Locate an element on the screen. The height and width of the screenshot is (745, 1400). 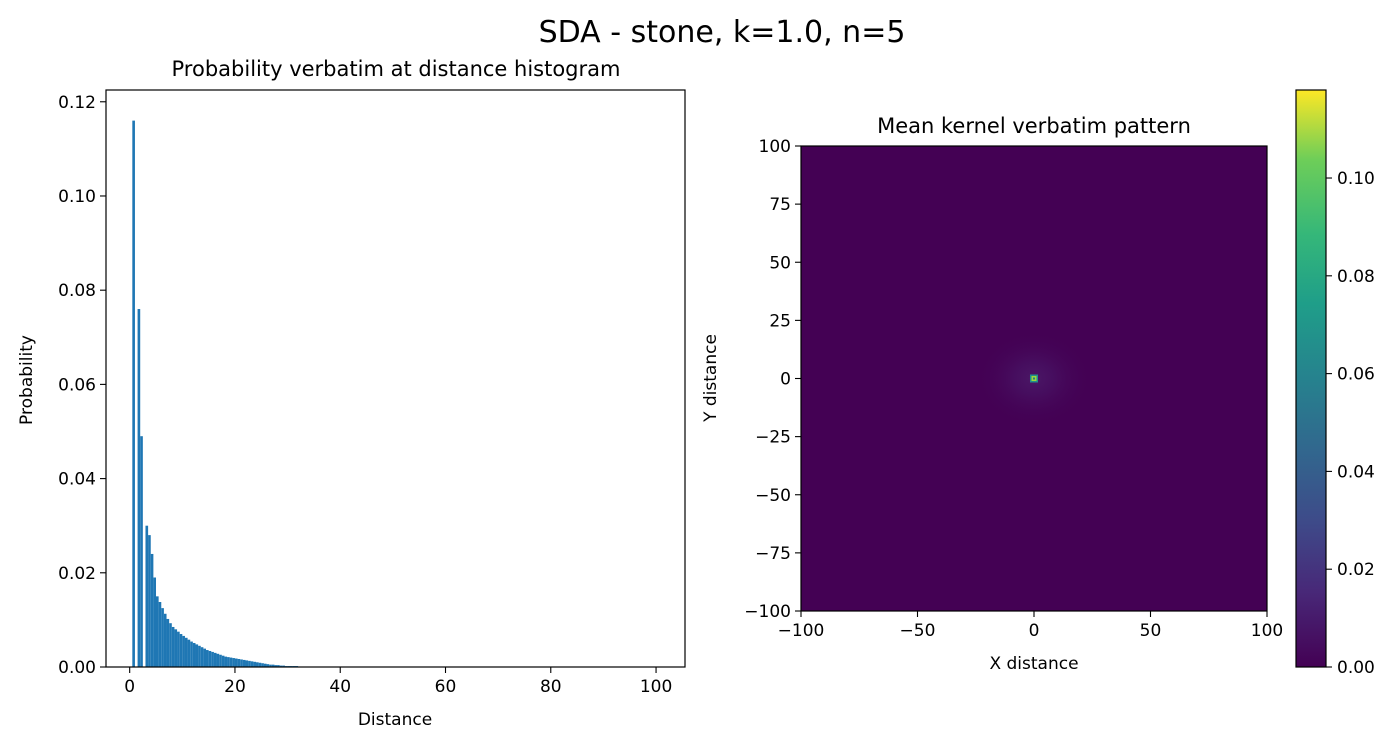
histogram-y-tick-label: 0.06 is located at coordinates (77, 385).